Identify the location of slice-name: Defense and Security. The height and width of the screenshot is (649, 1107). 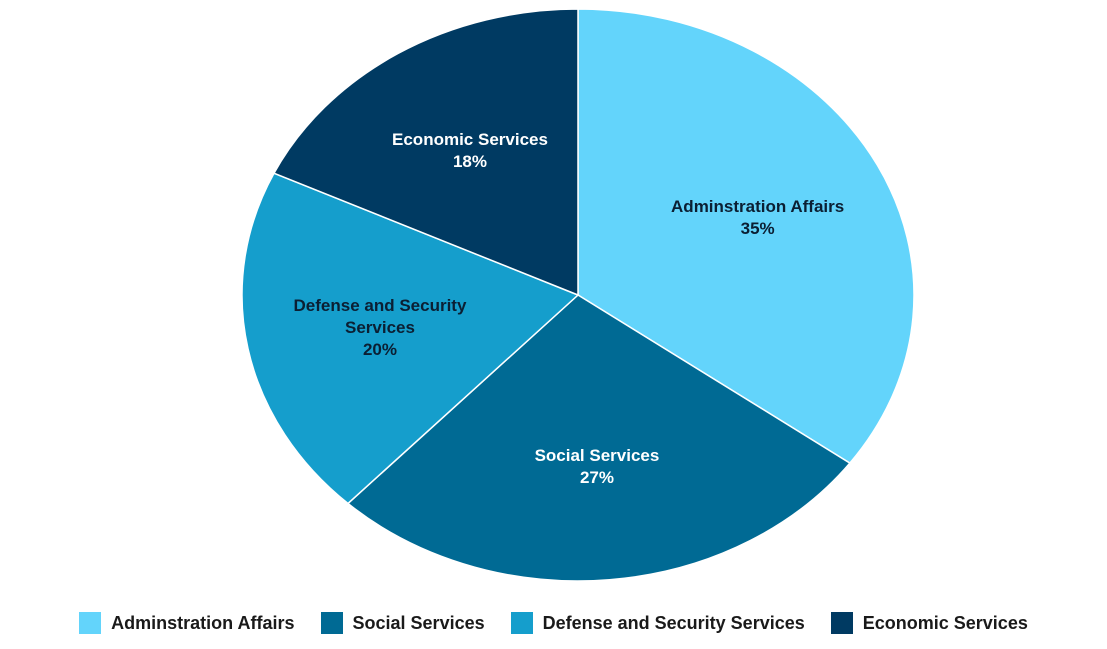
(380, 305).